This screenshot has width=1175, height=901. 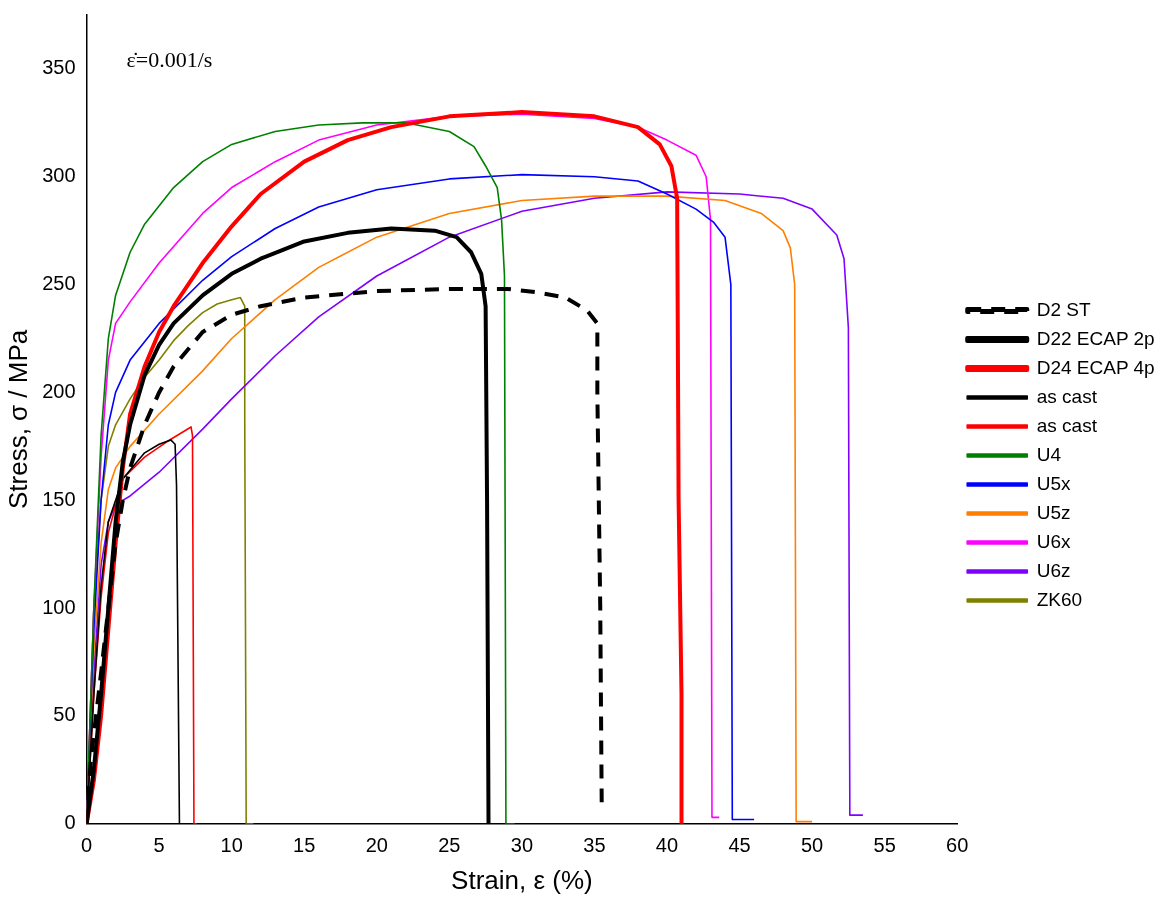 What do you see at coordinates (1053, 541) in the screenshot?
I see `legend-label: U6x` at bounding box center [1053, 541].